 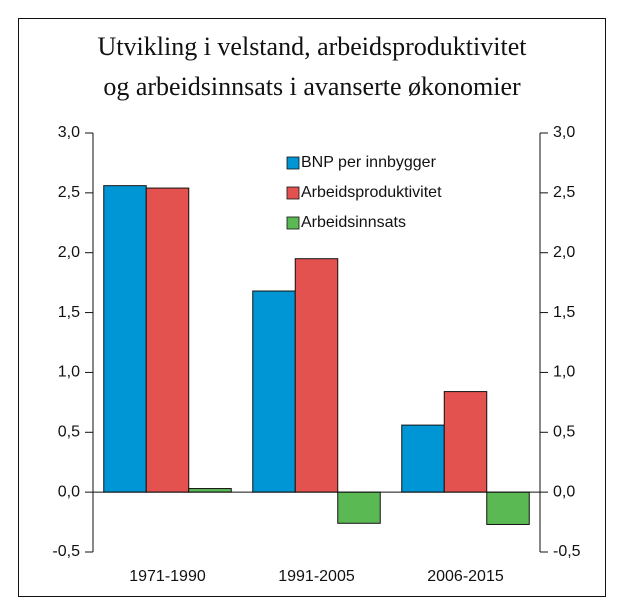 What do you see at coordinates (567, 551) in the screenshot?
I see `y2-tick-label: -0,5` at bounding box center [567, 551].